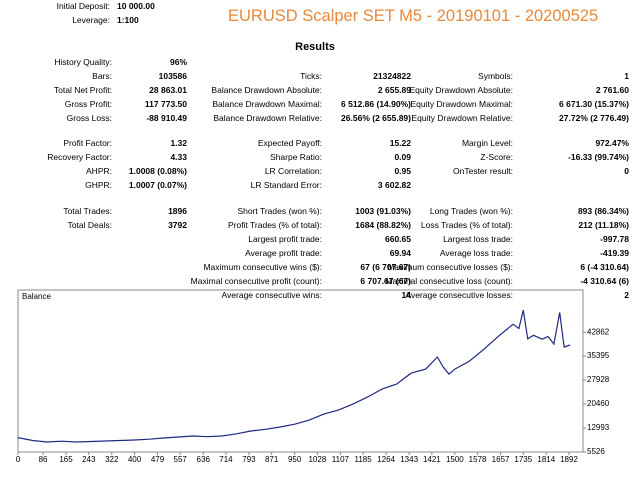  Describe the element at coordinates (267, 118) in the screenshot. I see `label: Balance Drawdown Relative:` at that location.